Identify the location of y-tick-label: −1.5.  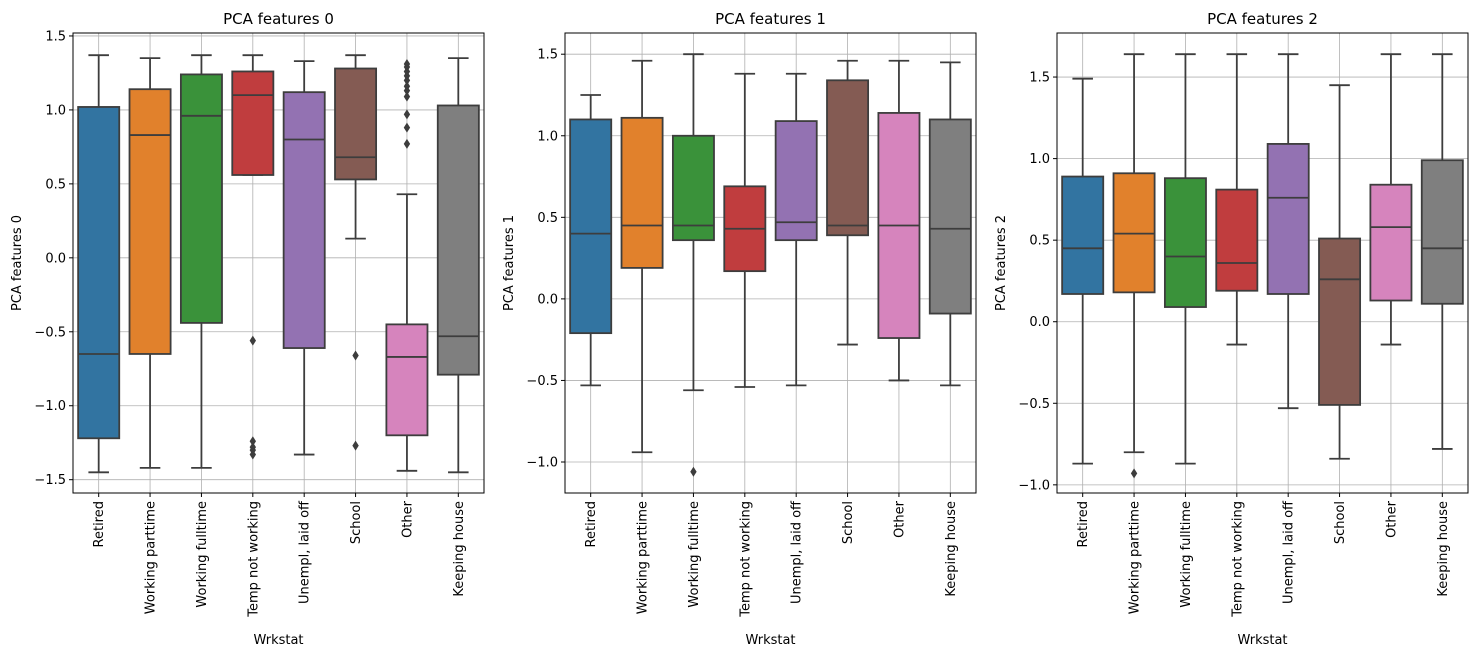
(50, 480).